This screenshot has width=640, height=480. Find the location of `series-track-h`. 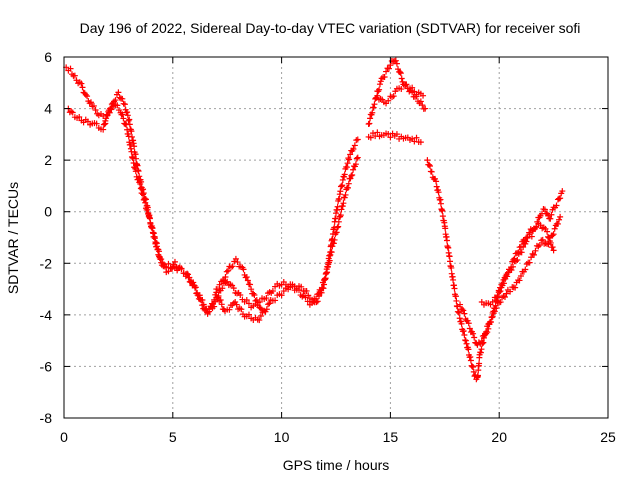

series-track-h is located at coordinates (510, 280).